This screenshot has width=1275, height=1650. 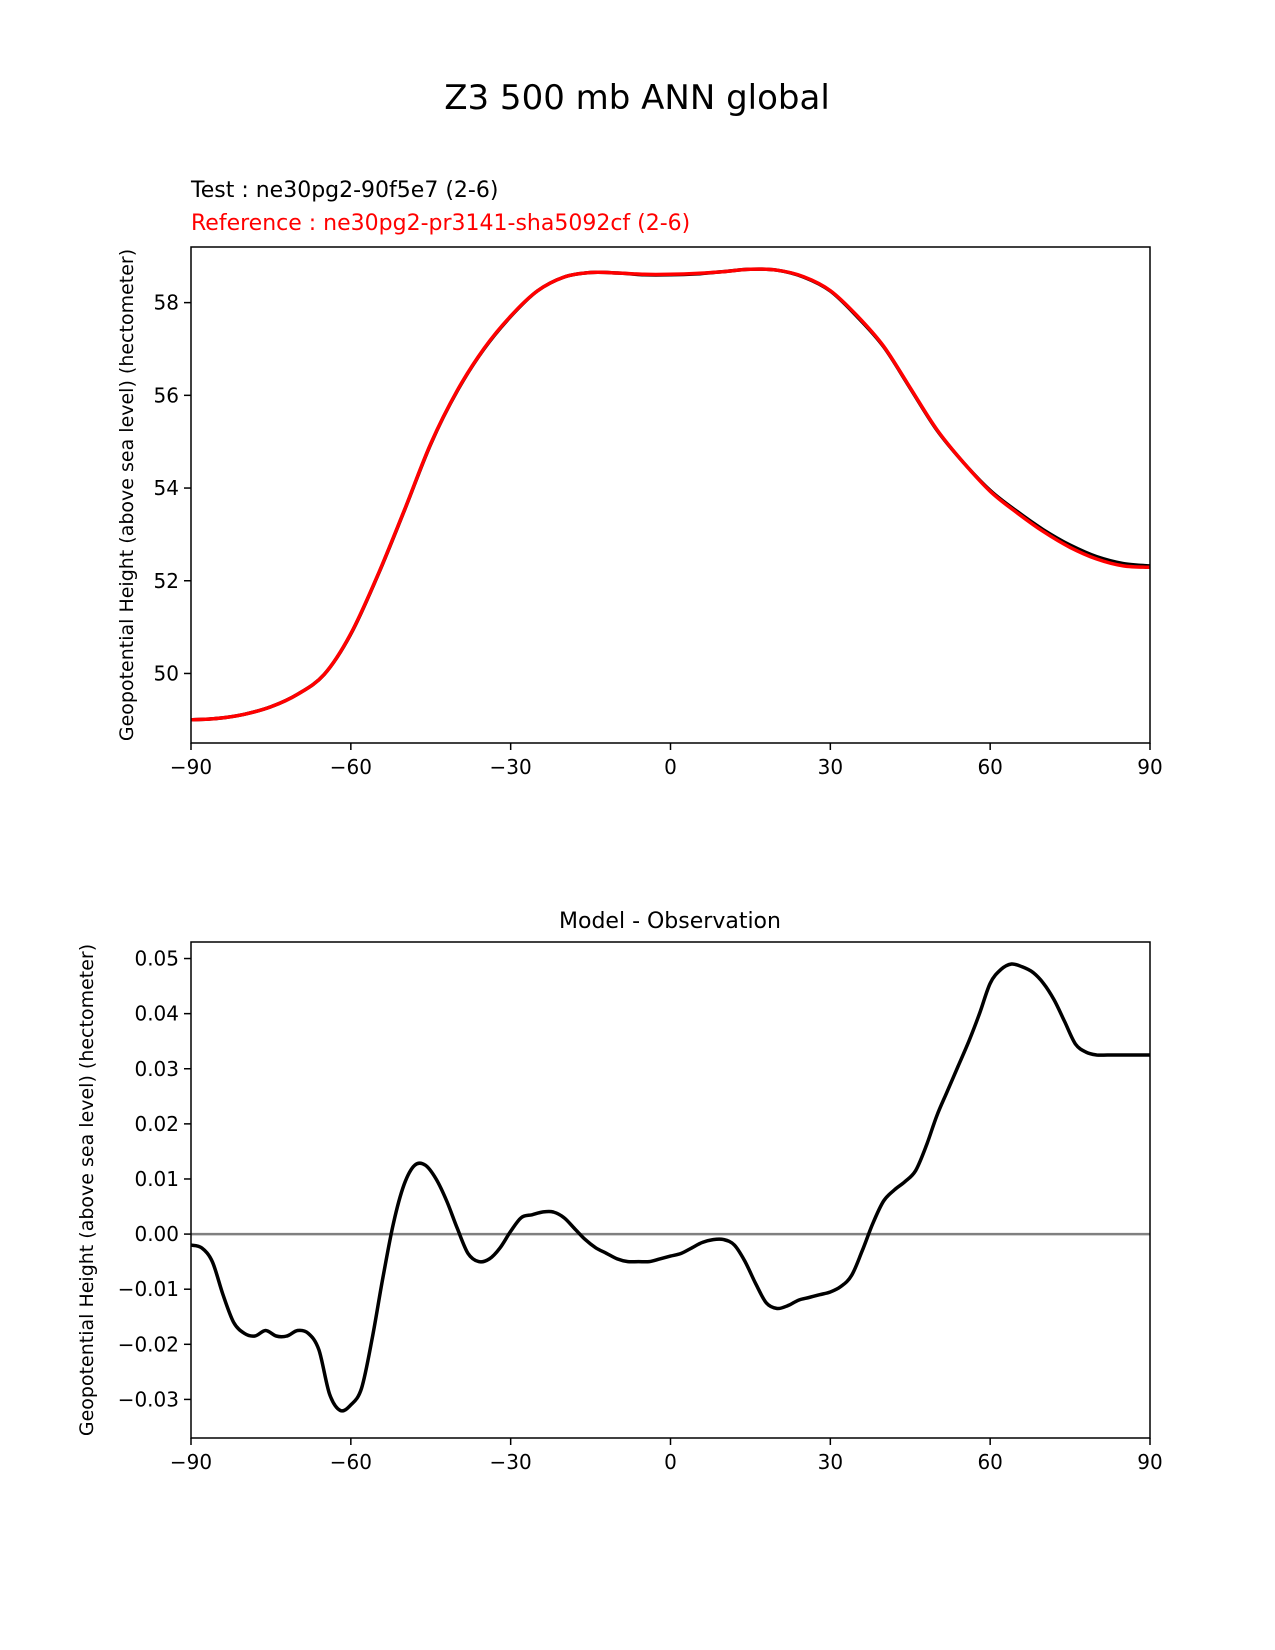 What do you see at coordinates (830, 1462) in the screenshot?
I see `bottom-x-tick-label: 30` at bounding box center [830, 1462].